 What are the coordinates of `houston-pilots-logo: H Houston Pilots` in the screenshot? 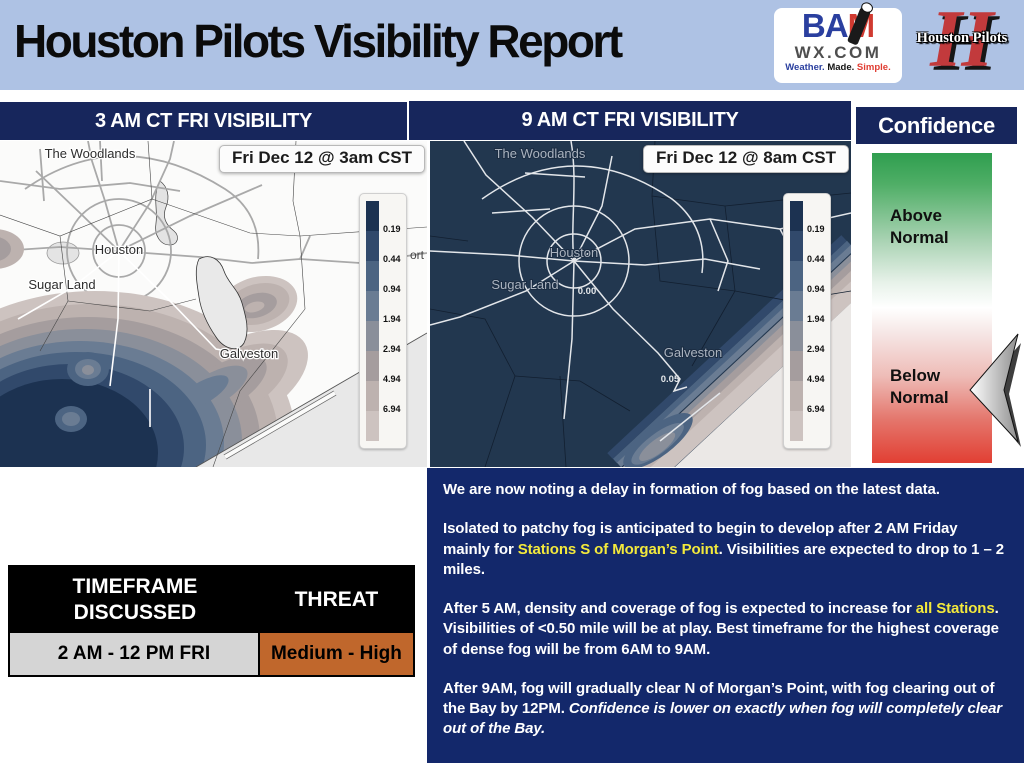 It's located at (962, 43).